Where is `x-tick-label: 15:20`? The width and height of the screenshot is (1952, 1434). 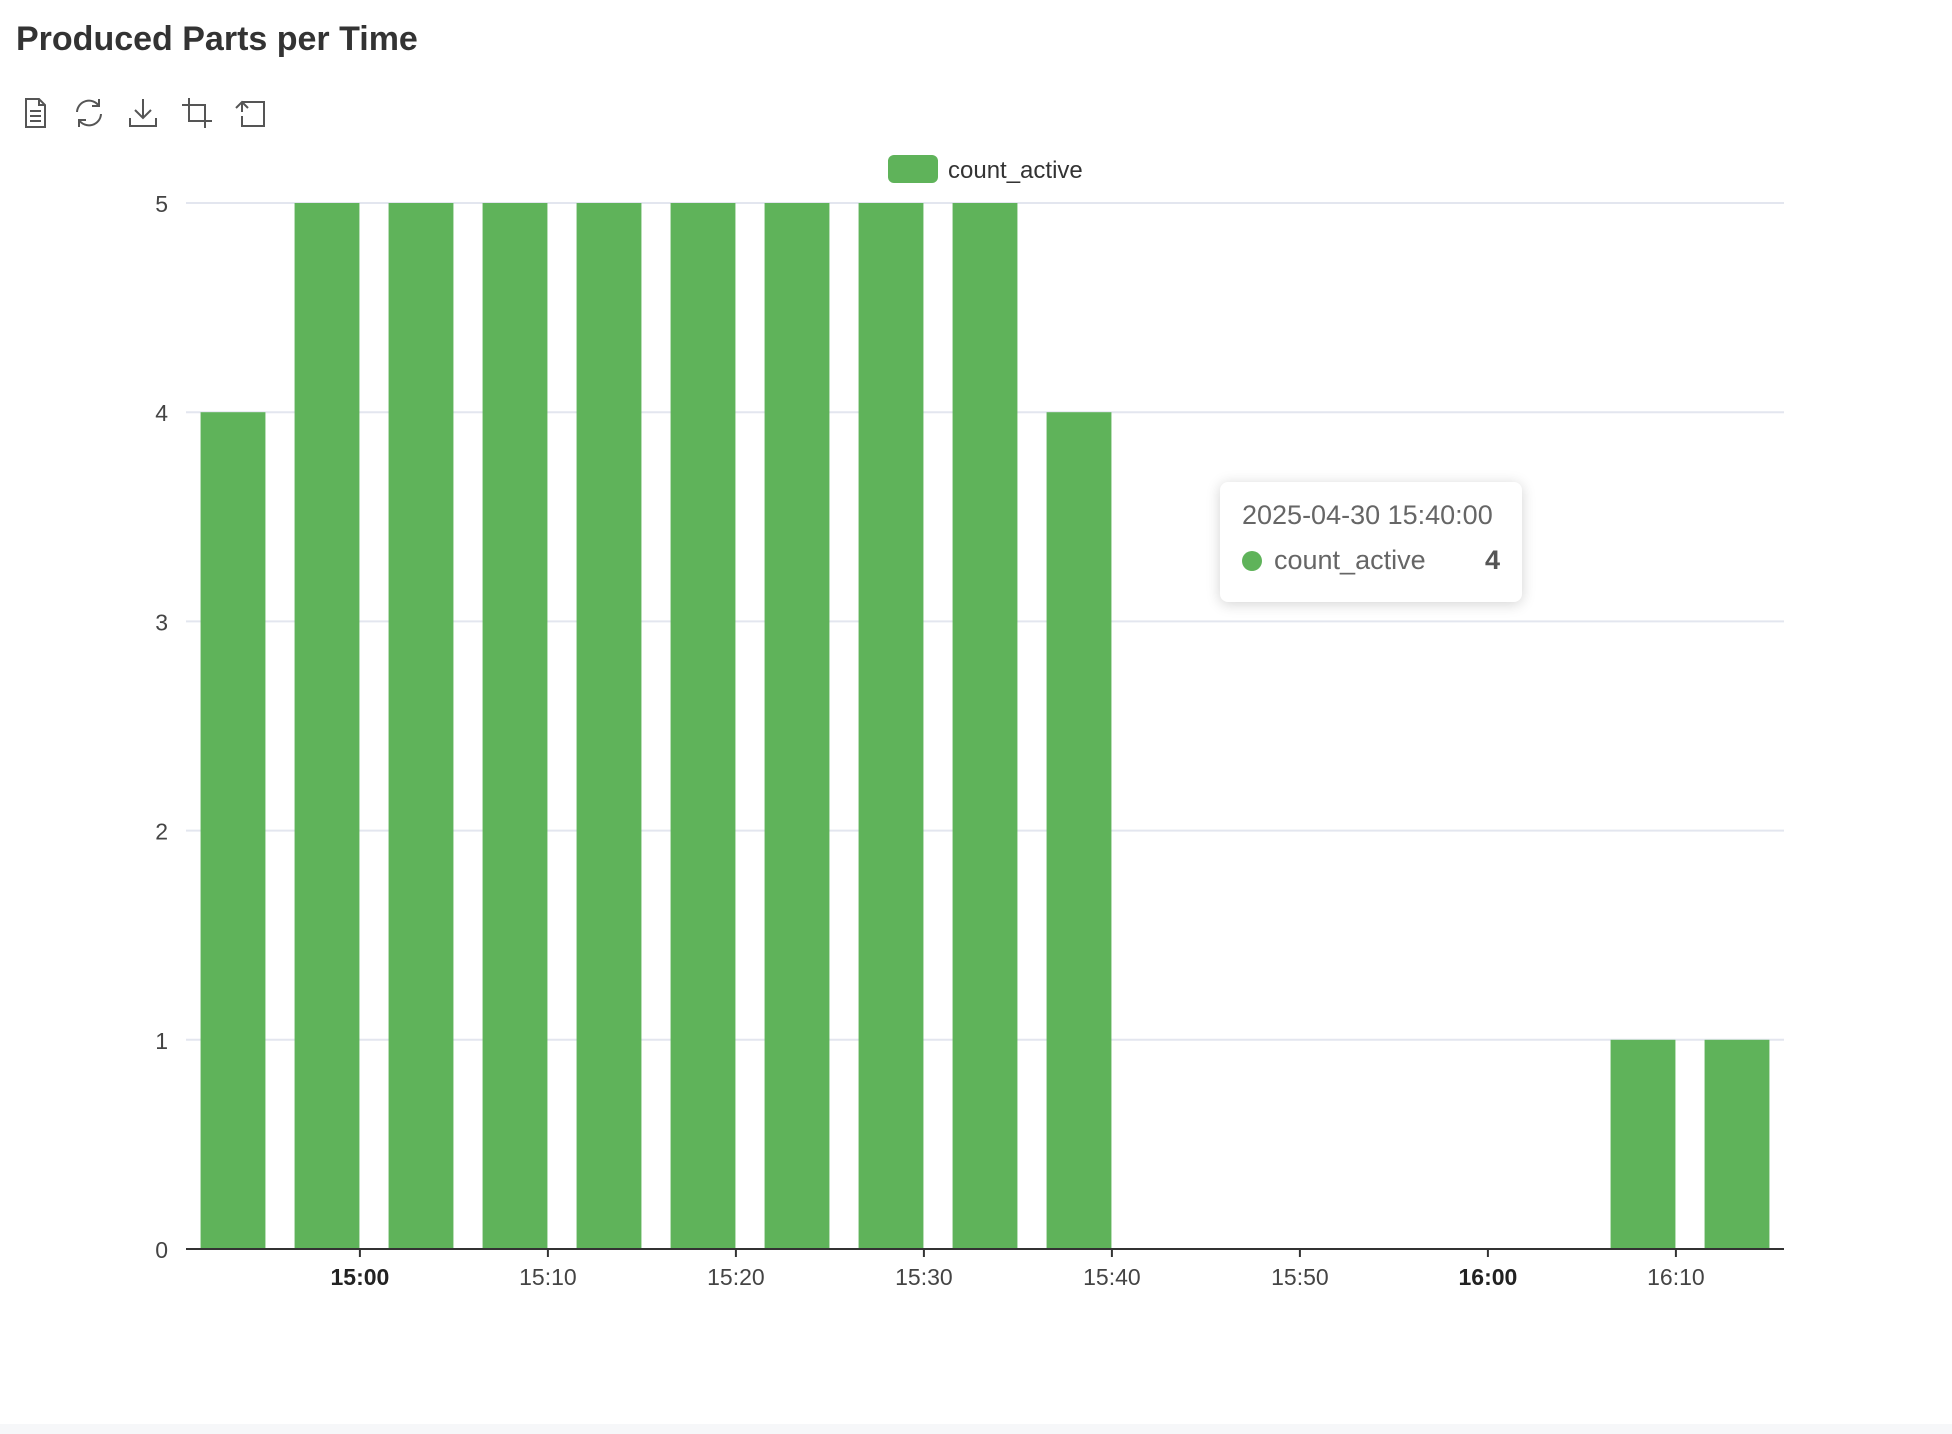
x-tick-label: 15:20 is located at coordinates (736, 1277).